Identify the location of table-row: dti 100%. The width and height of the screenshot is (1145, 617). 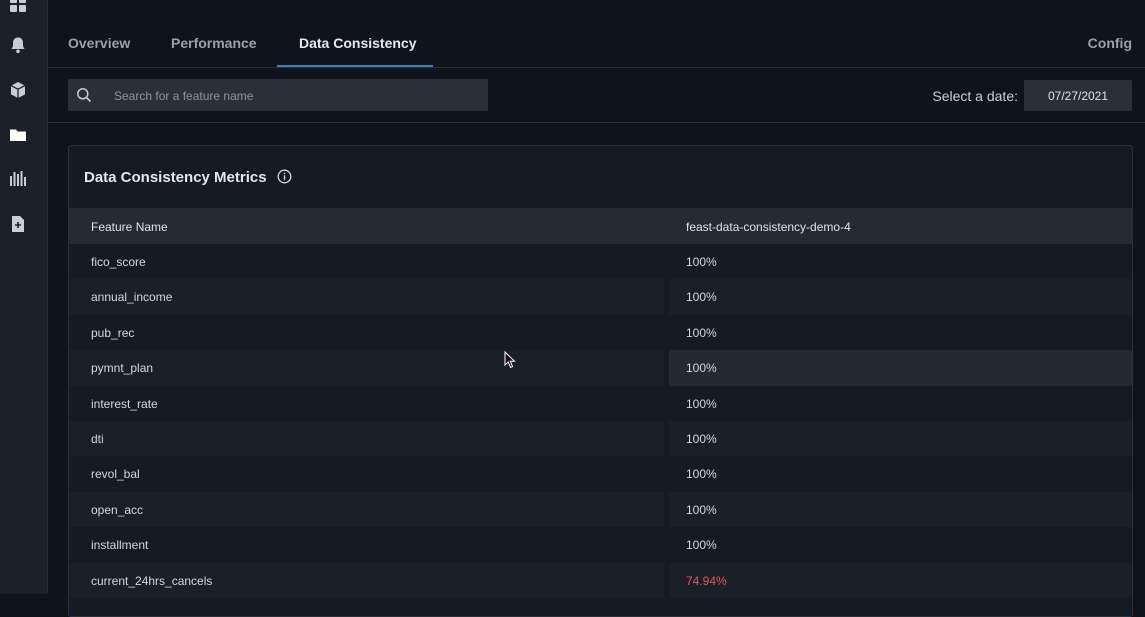
(600, 438).